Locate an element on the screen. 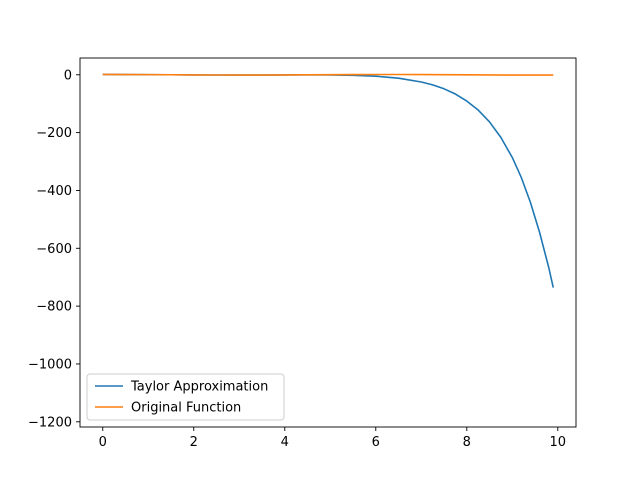 The width and height of the screenshot is (640, 484). y-tick-label: −1200 is located at coordinates (50, 422).